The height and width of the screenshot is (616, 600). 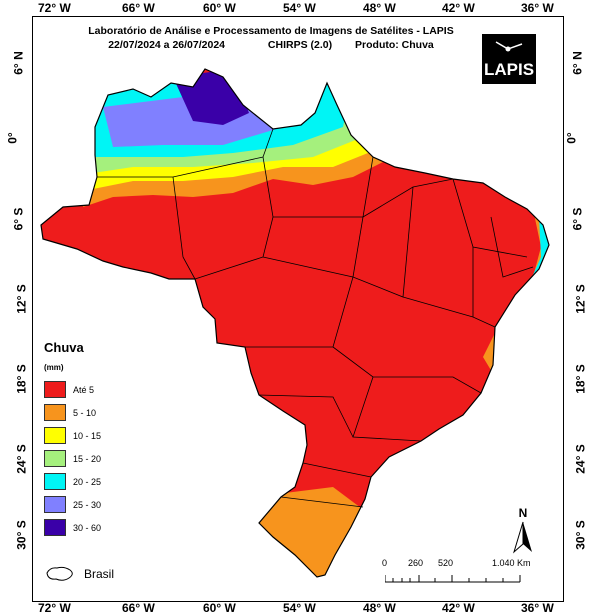 What do you see at coordinates (72, 458) in the screenshot?
I see `legend-item: 15 - 20` at bounding box center [72, 458].